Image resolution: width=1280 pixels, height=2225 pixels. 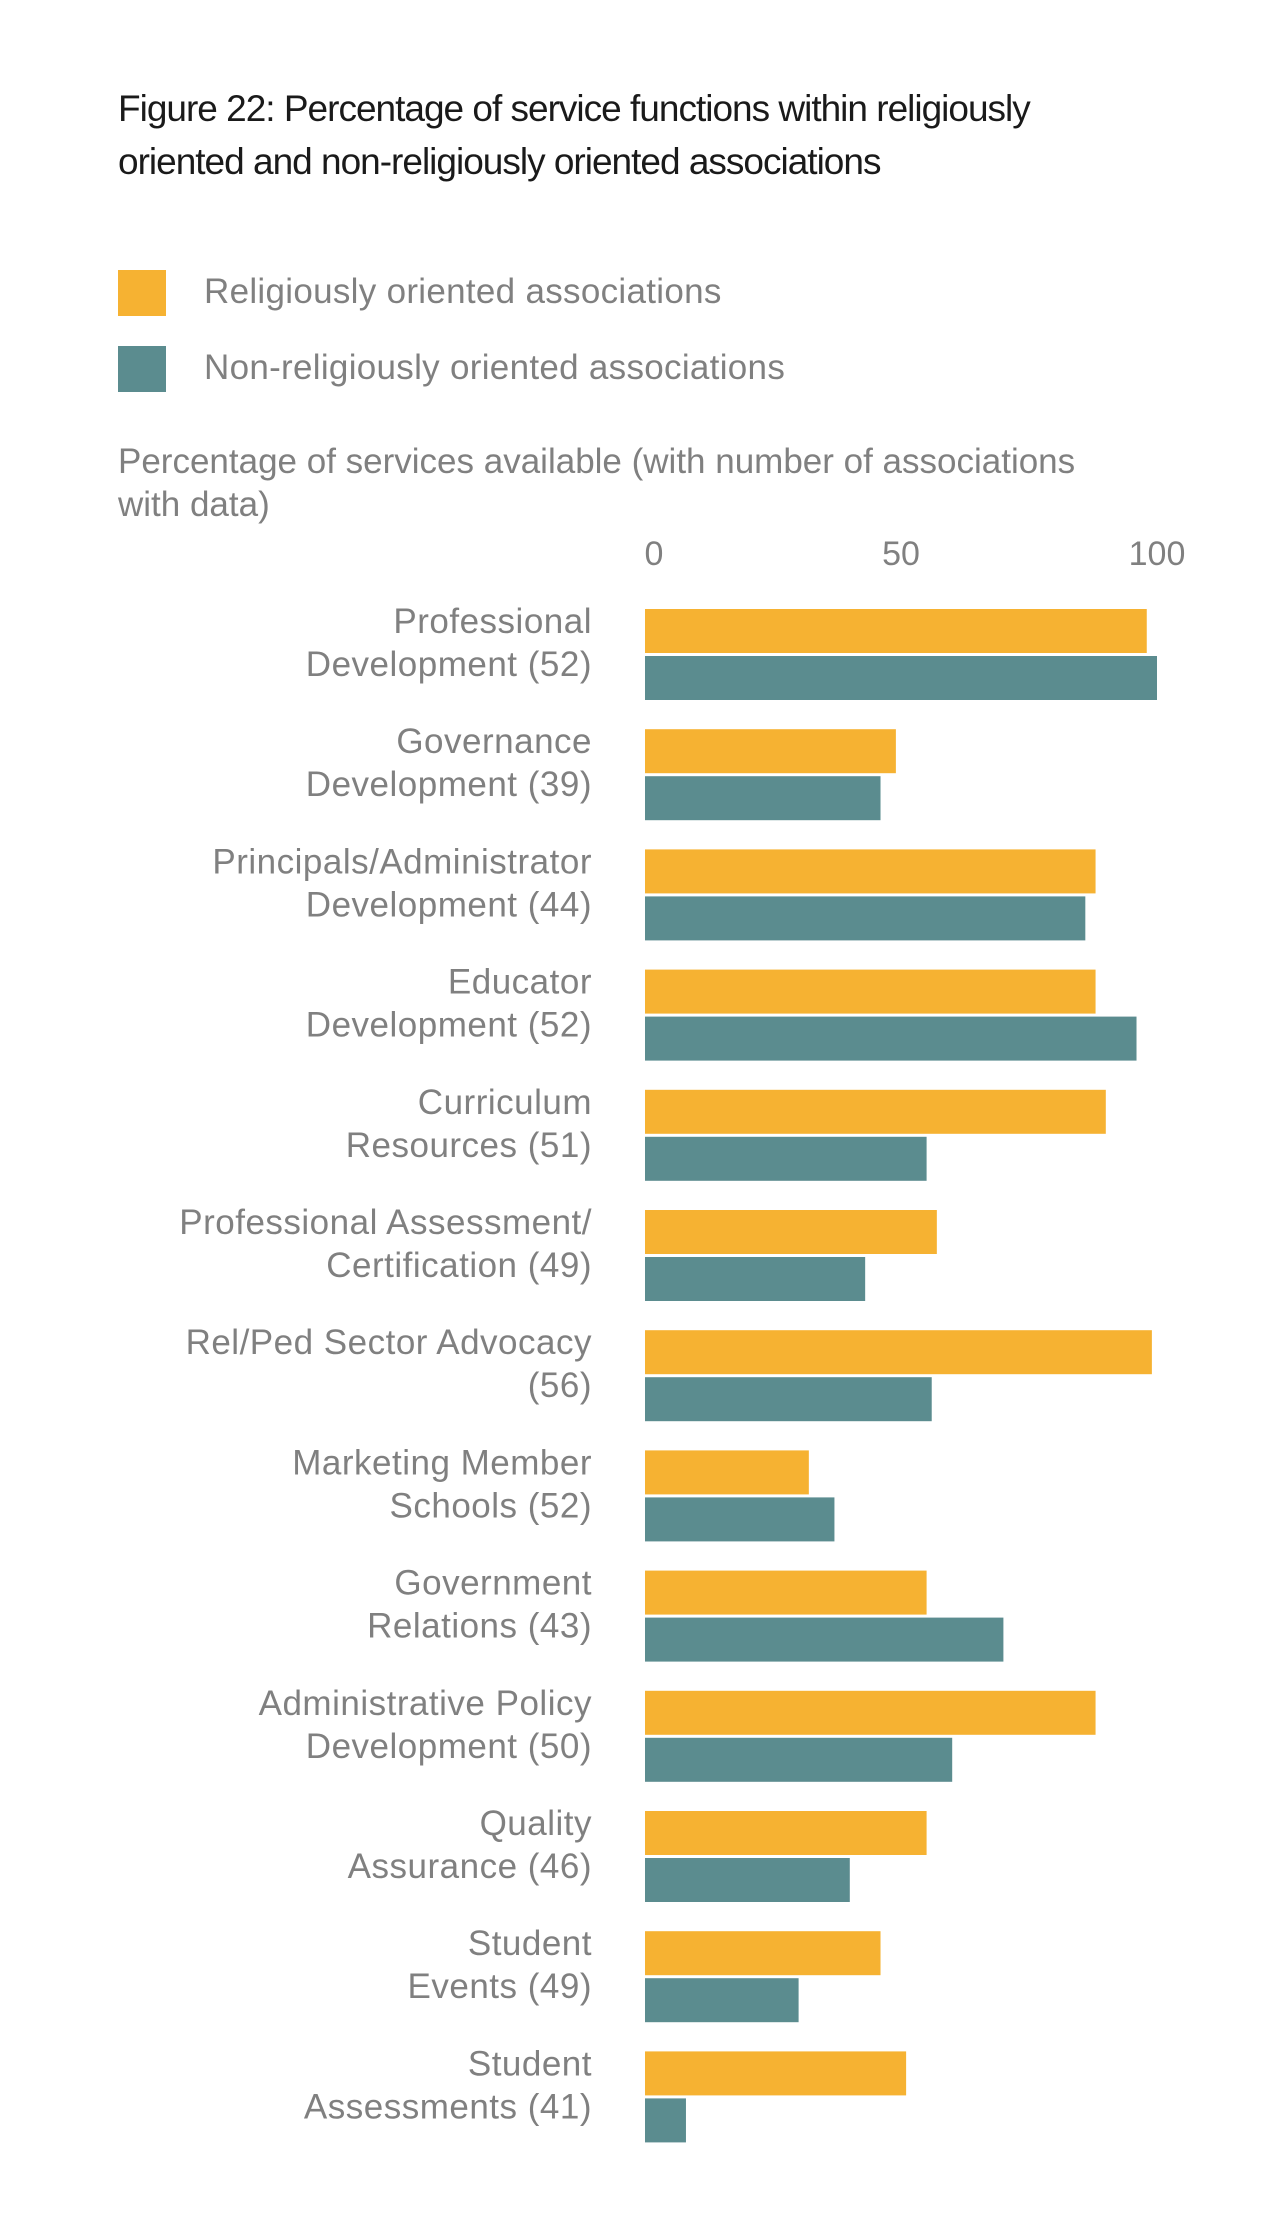 What do you see at coordinates (442, 1462) in the screenshot?
I see `category-label: Marketing Member` at bounding box center [442, 1462].